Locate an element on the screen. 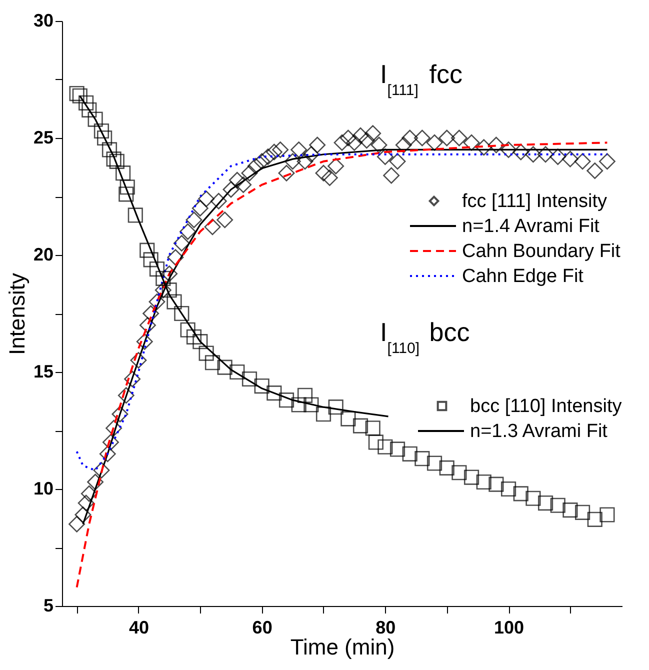 The image size is (649, 670). legend-label: Cahn Boundary Fit is located at coordinates (542, 251).